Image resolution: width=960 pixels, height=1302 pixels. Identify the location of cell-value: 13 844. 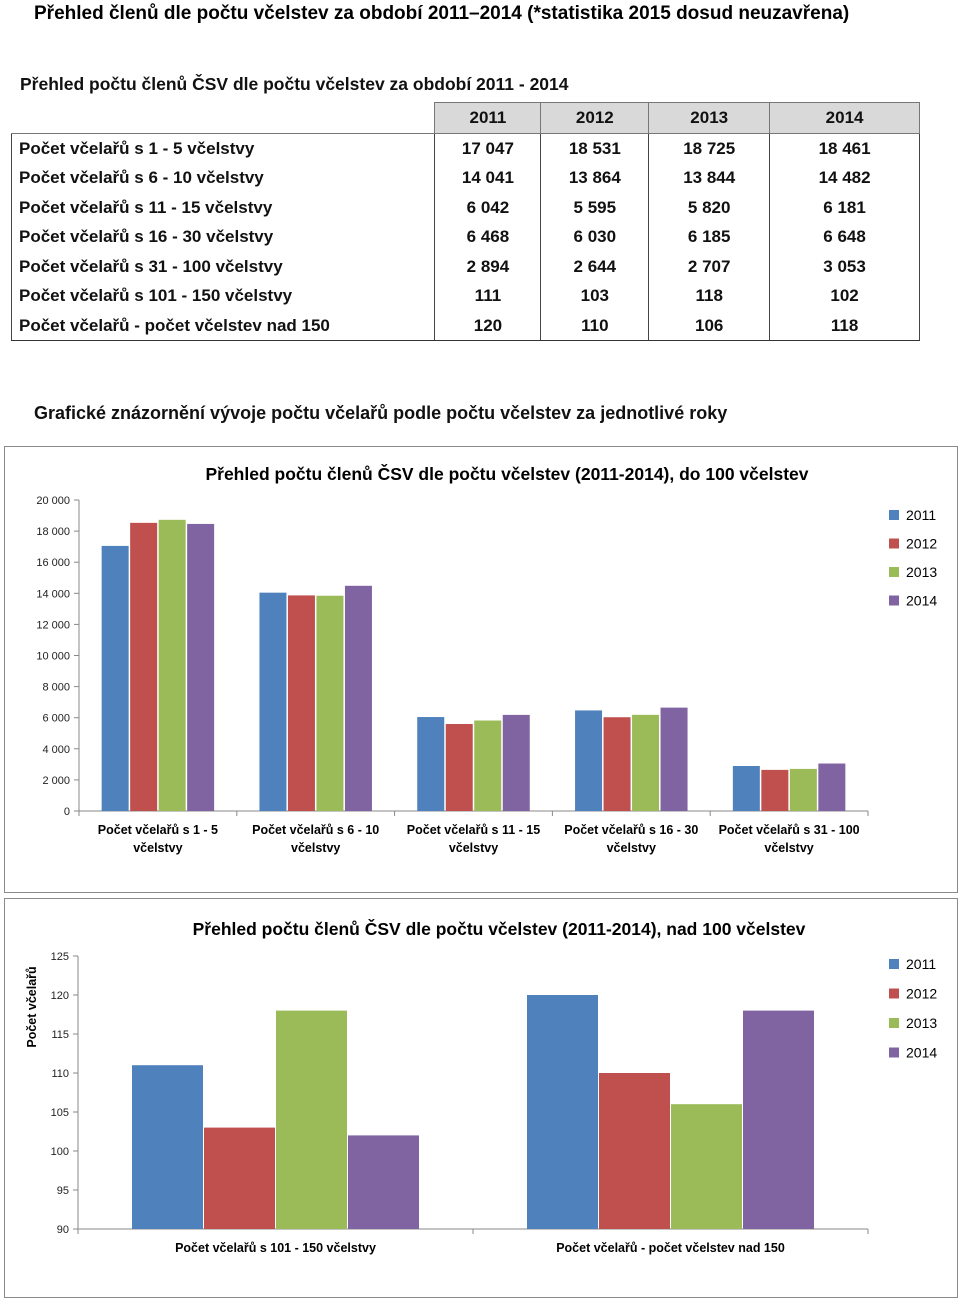
(709, 178).